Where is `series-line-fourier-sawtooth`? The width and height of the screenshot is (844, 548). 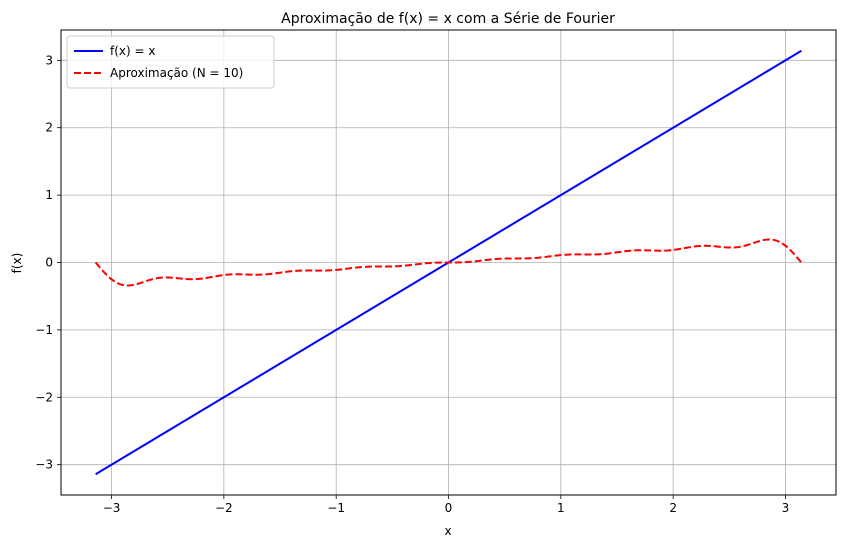 series-line-fourier-sawtooth is located at coordinates (448, 262).